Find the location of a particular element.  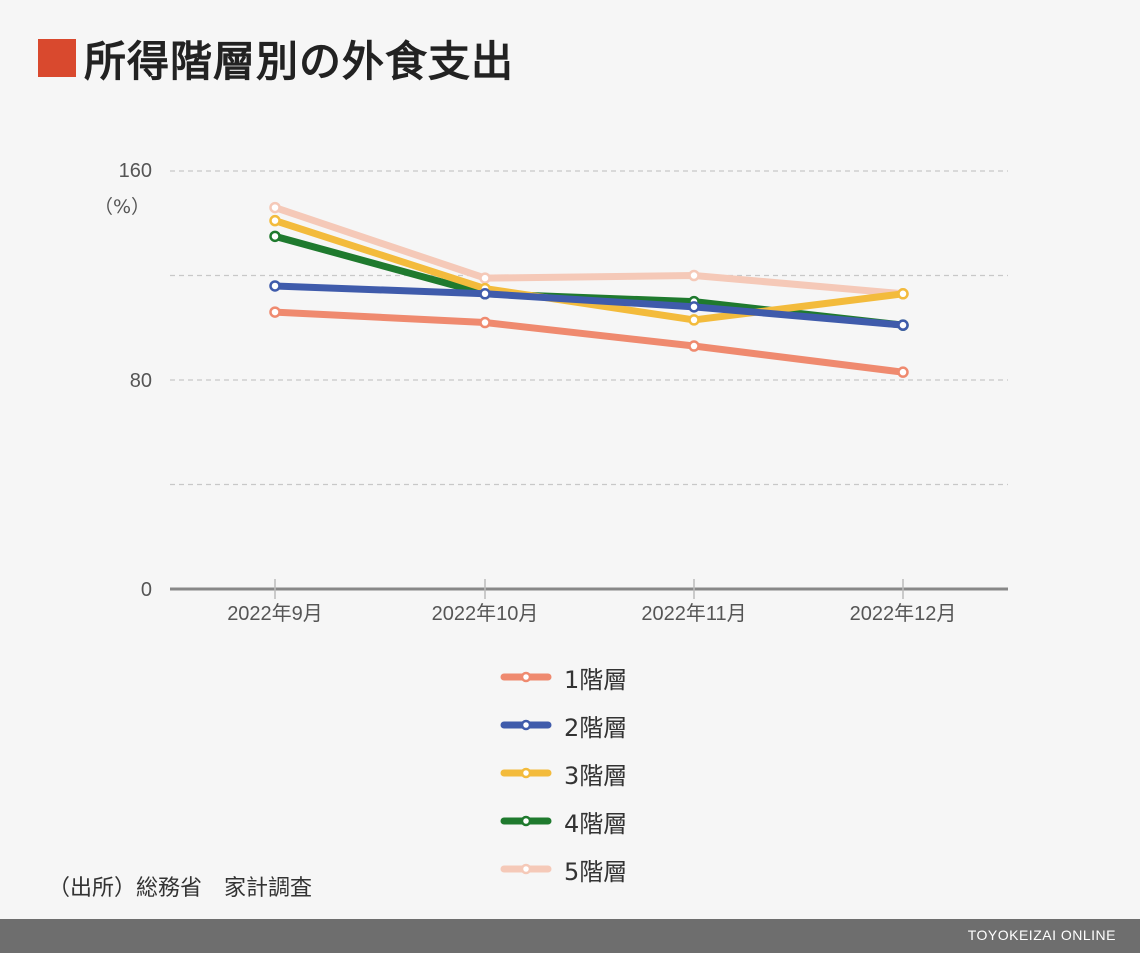

y-tick-label: 160 is located at coordinates (135, 171).